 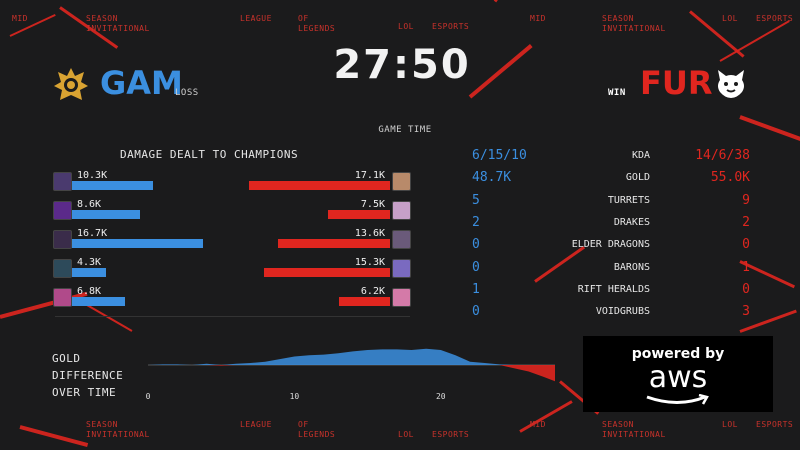 I want to click on right-damage-value: 17.1K, so click(x=369, y=175).